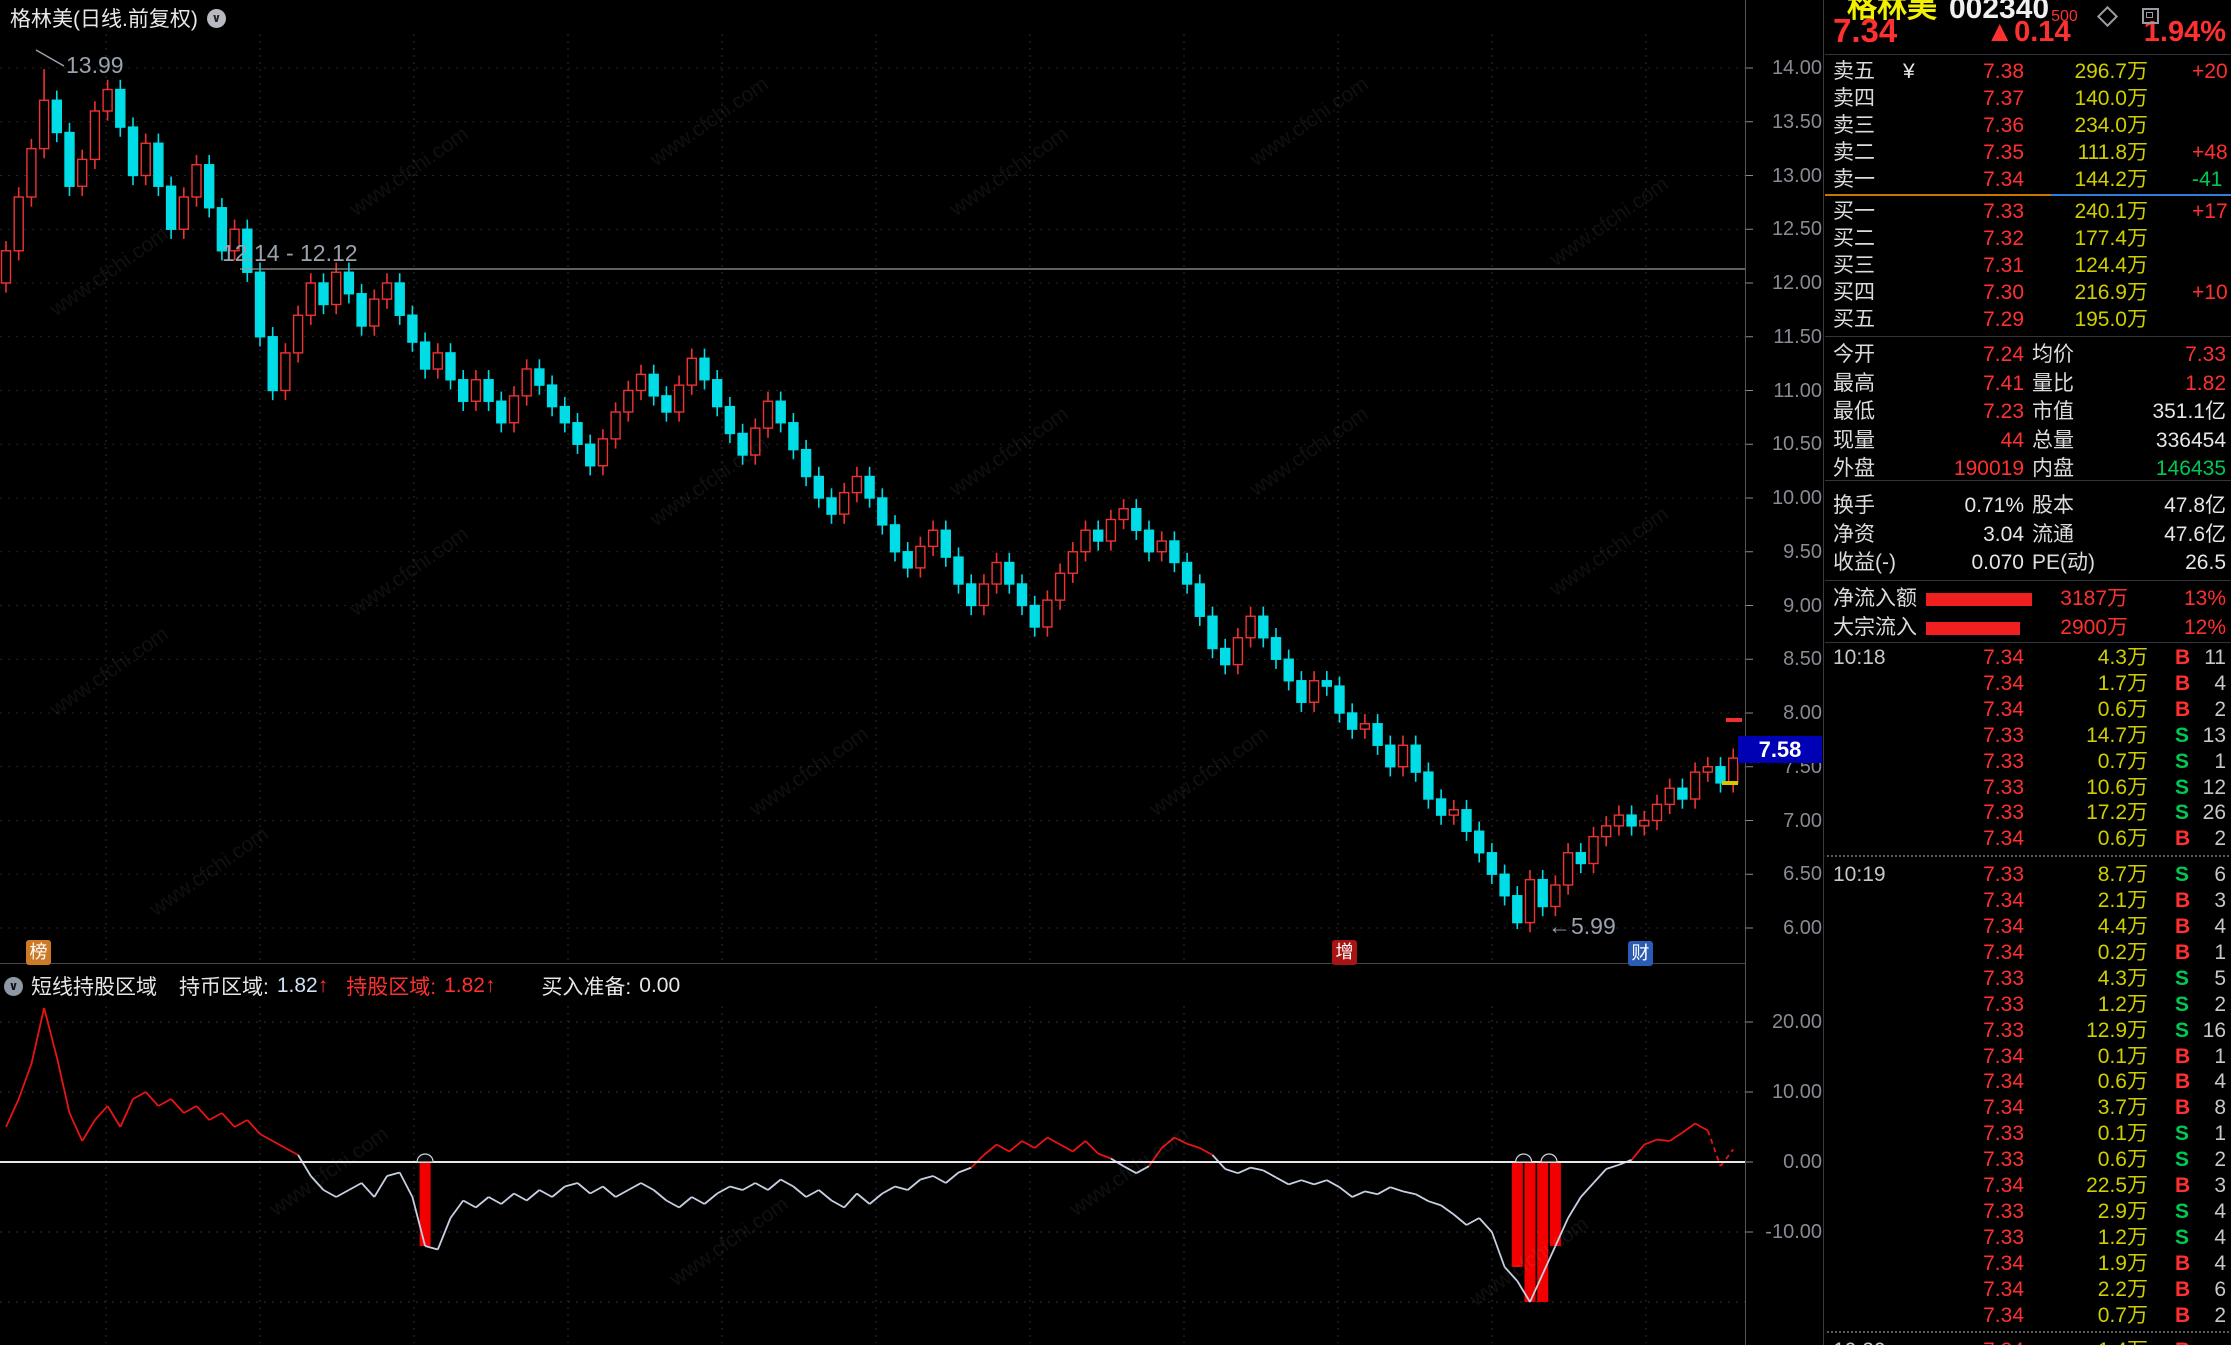 The height and width of the screenshot is (1345, 2231). I want to click on sell-level-row: 卖四 7.37 140.0万, so click(2028, 98).